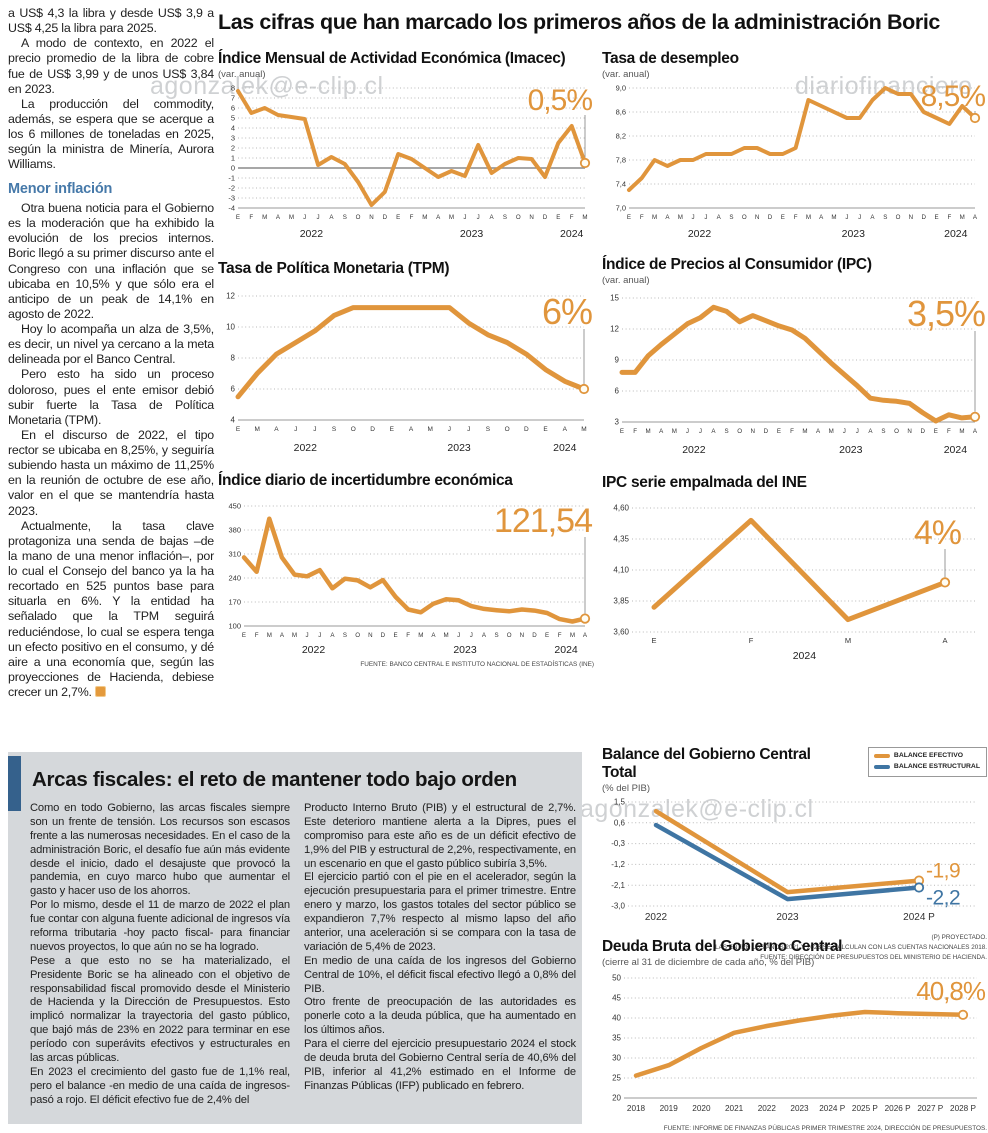  What do you see at coordinates (14, 783) in the screenshot?
I see `accent-bar` at bounding box center [14, 783].